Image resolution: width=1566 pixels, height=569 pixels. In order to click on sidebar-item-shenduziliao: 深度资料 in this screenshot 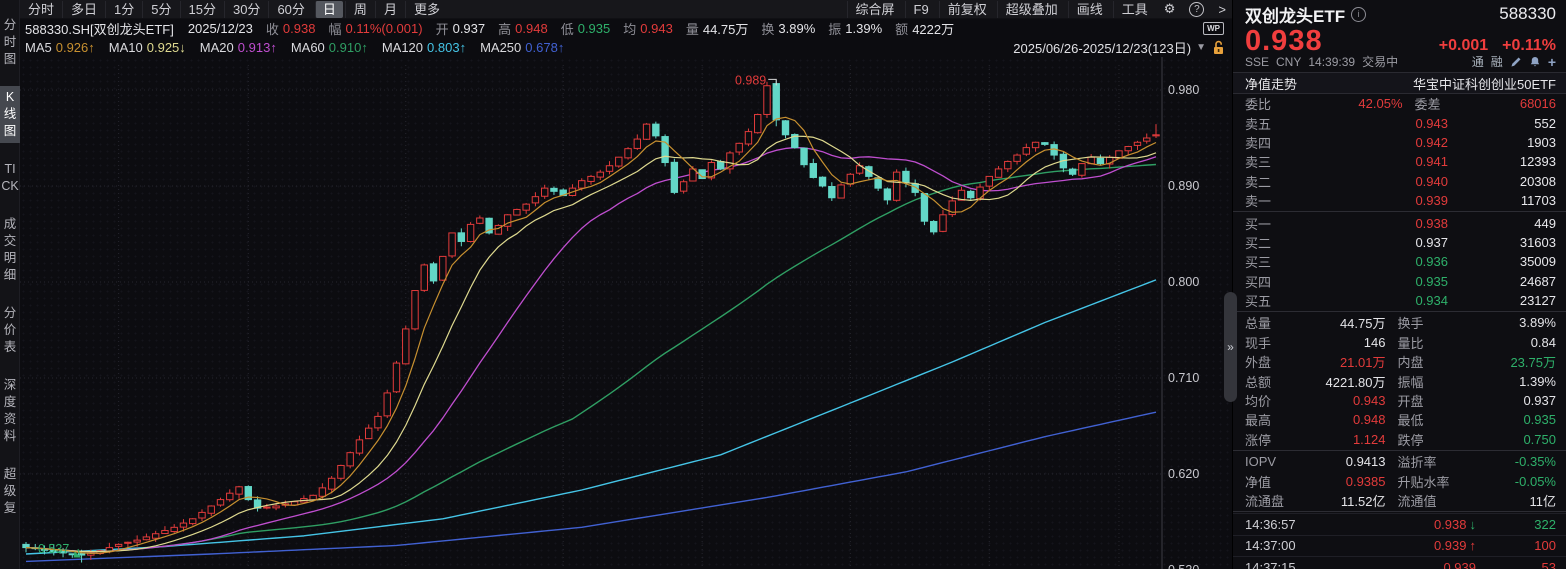, I will do `click(10, 410)`.